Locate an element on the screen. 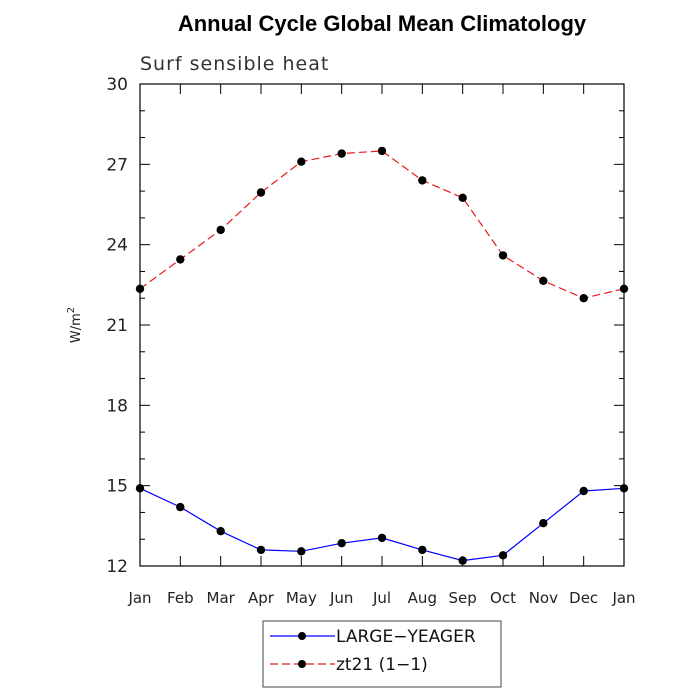  legend-label-zt21: zt21 (1−1) is located at coordinates (382, 665).